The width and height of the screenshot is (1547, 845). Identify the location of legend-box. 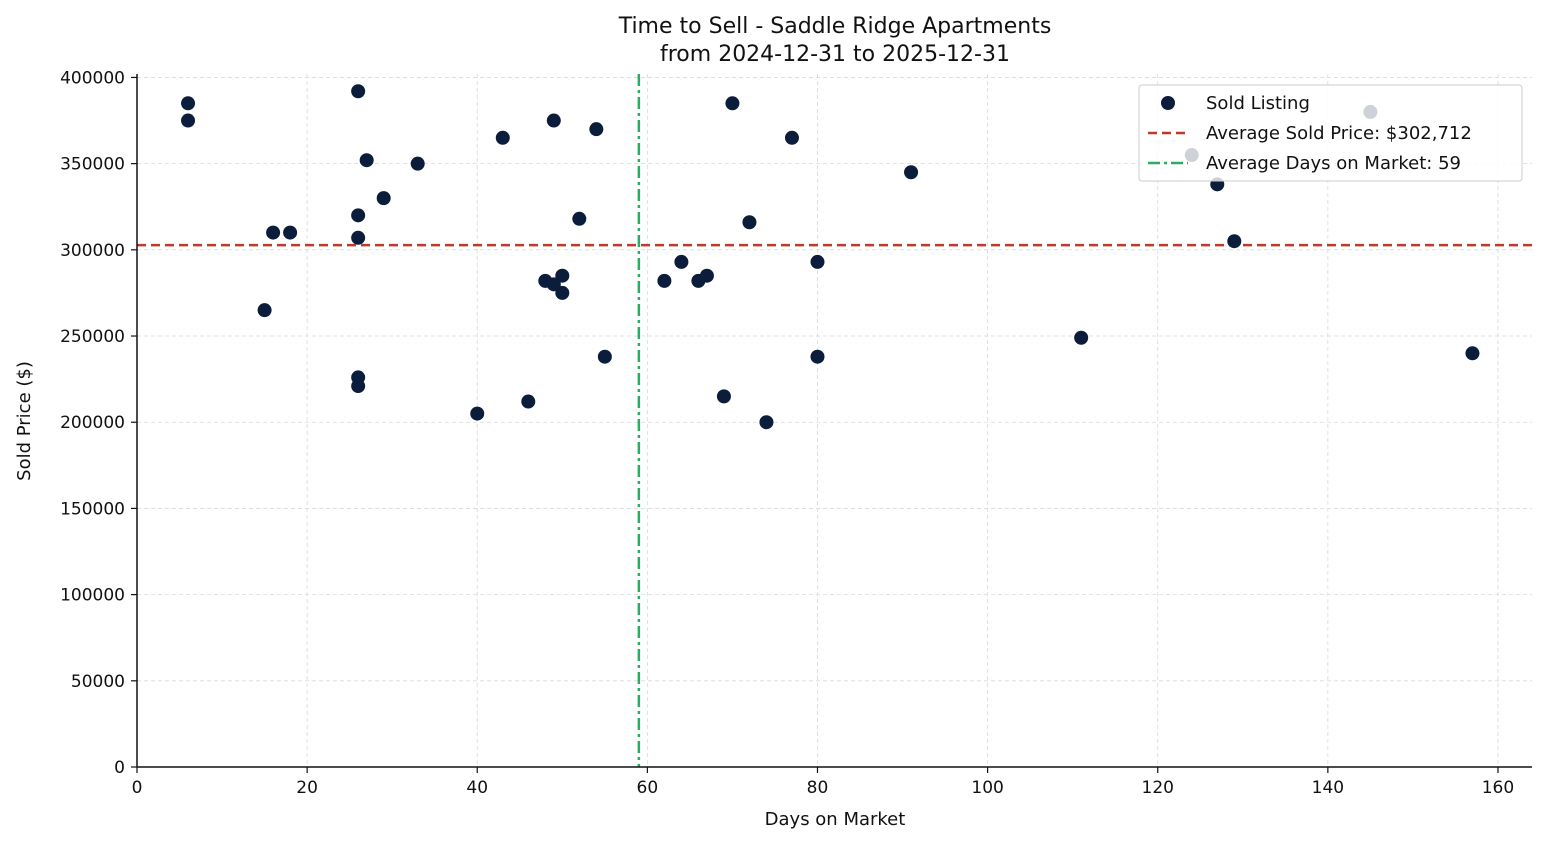
(1330, 133).